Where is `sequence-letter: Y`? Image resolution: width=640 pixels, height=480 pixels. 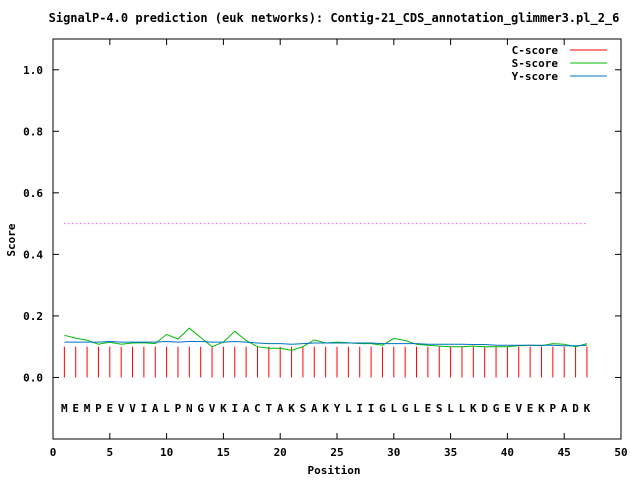 sequence-letter: Y is located at coordinates (337, 408).